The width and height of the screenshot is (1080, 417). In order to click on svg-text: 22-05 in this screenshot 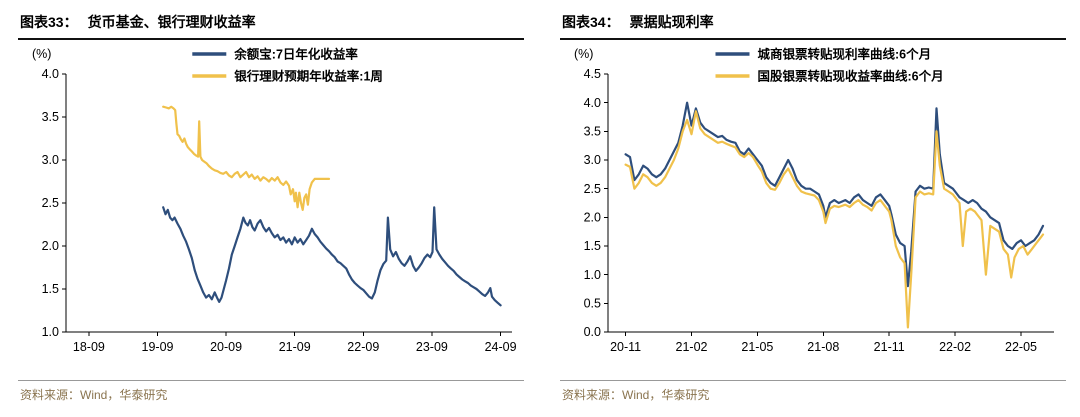, I will do `click(1021, 347)`.